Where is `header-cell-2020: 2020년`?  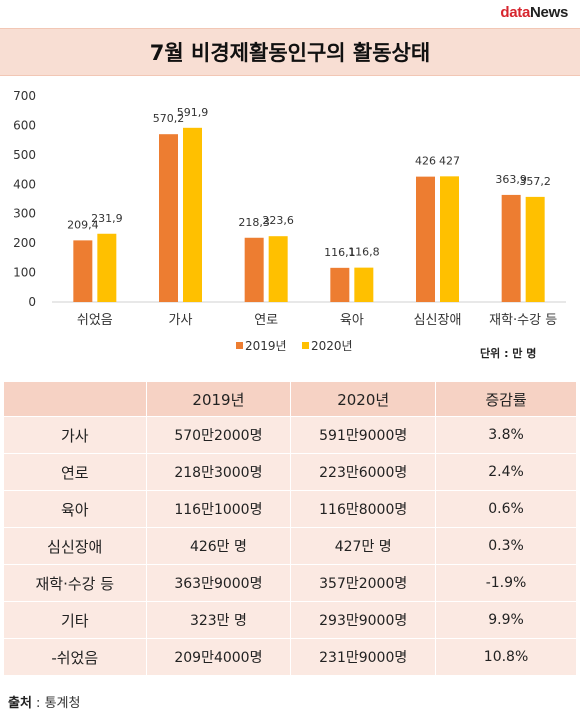 header-cell-2020: 2020년 is located at coordinates (363, 399).